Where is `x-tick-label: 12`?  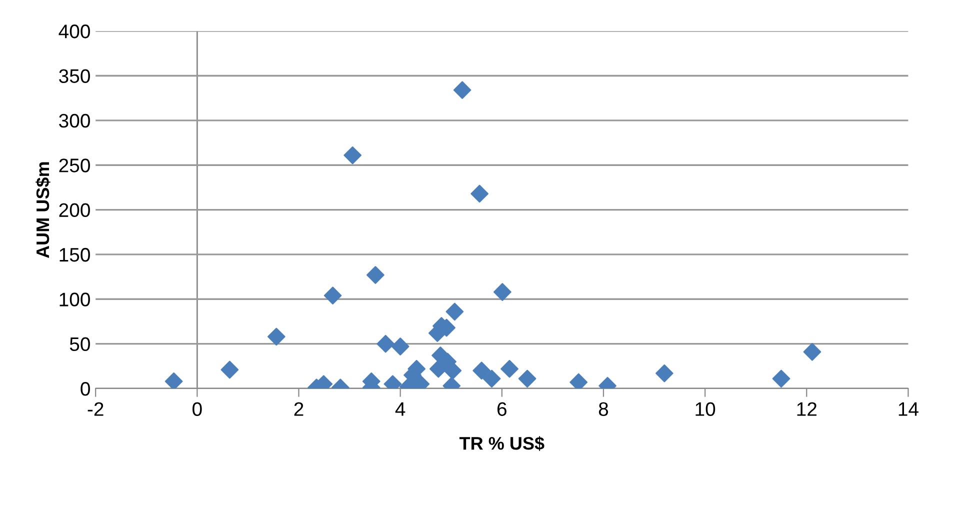
x-tick-label: 12 is located at coordinates (806, 409).